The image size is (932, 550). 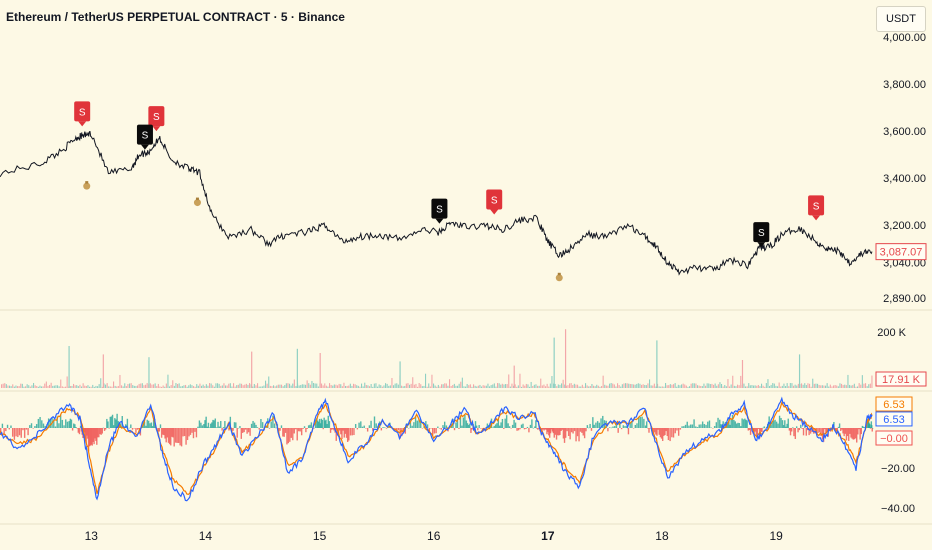 What do you see at coordinates (894, 404) in the screenshot?
I see `oscillator-value-tag` at bounding box center [894, 404].